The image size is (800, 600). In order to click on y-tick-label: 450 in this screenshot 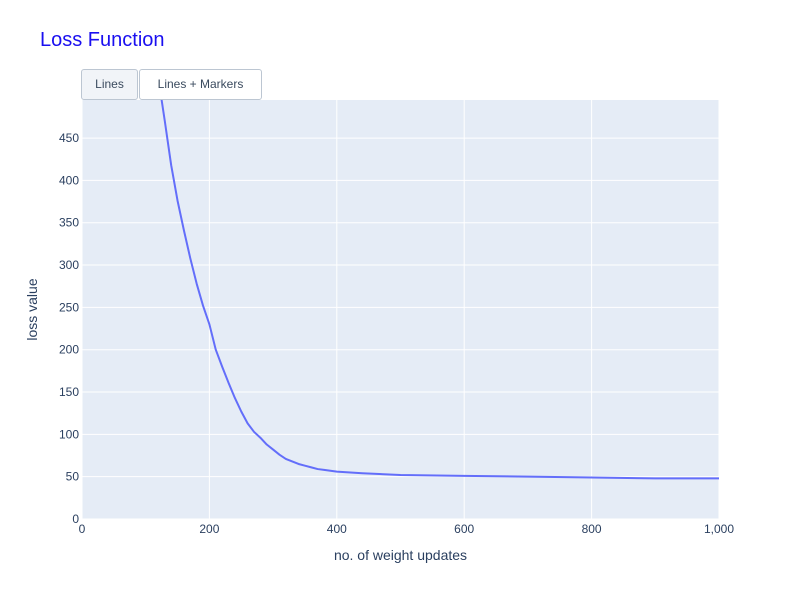, I will do `click(69, 138)`.